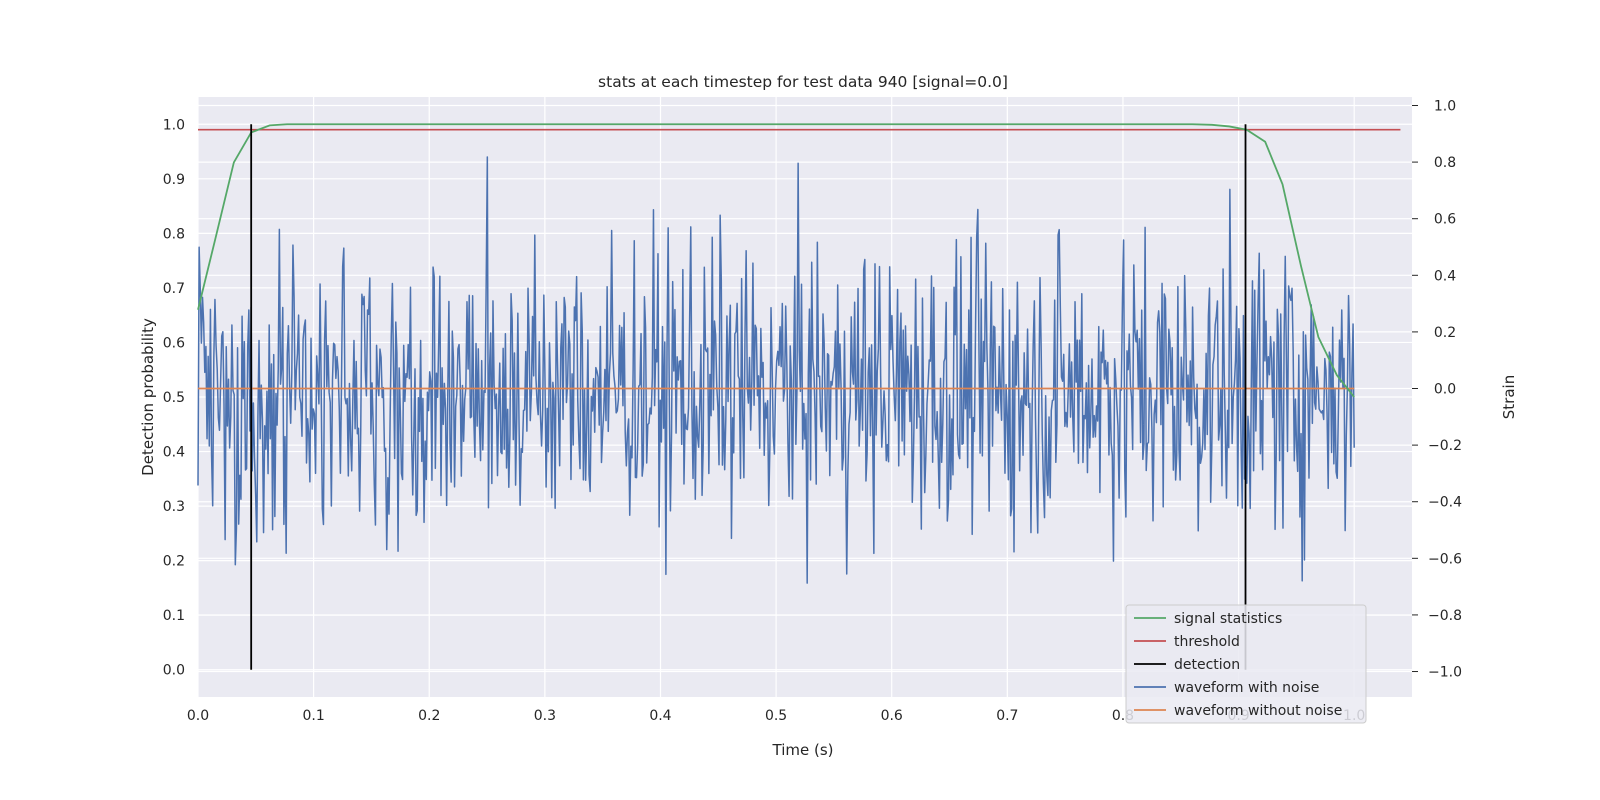 Image resolution: width=1600 pixels, height=800 pixels. Describe the element at coordinates (1246, 688) in the screenshot. I see `legend-label: waveform with noise` at that location.